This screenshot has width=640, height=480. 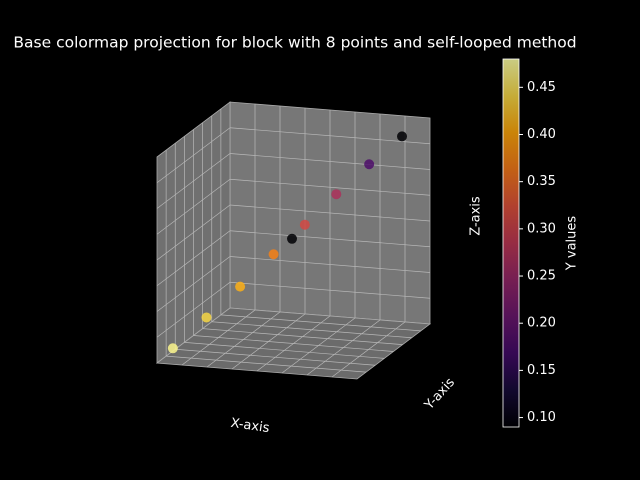 What do you see at coordinates (541, 370) in the screenshot?
I see `colorbar-tick-label: 0.15` at bounding box center [541, 370].